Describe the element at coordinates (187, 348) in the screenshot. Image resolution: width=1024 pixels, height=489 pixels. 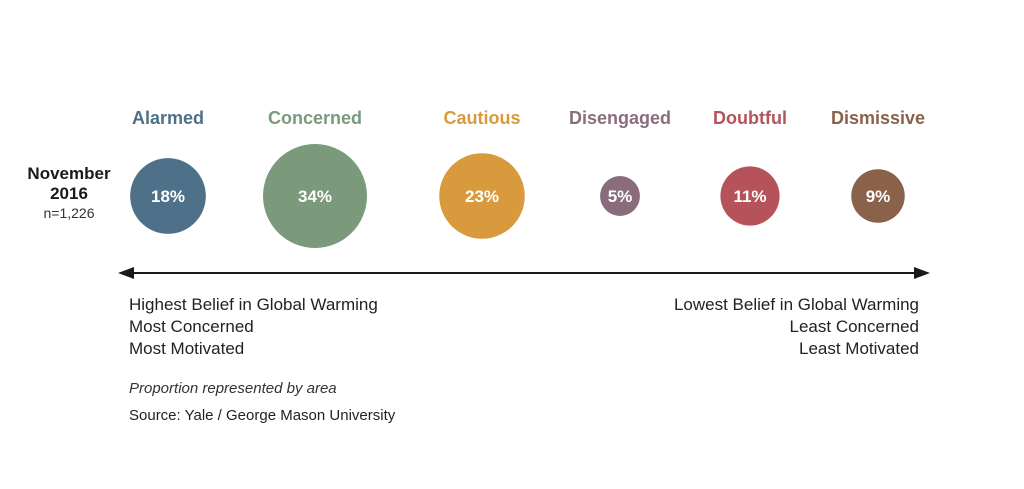
I see `left-label-motivation: Most Motivated` at that location.